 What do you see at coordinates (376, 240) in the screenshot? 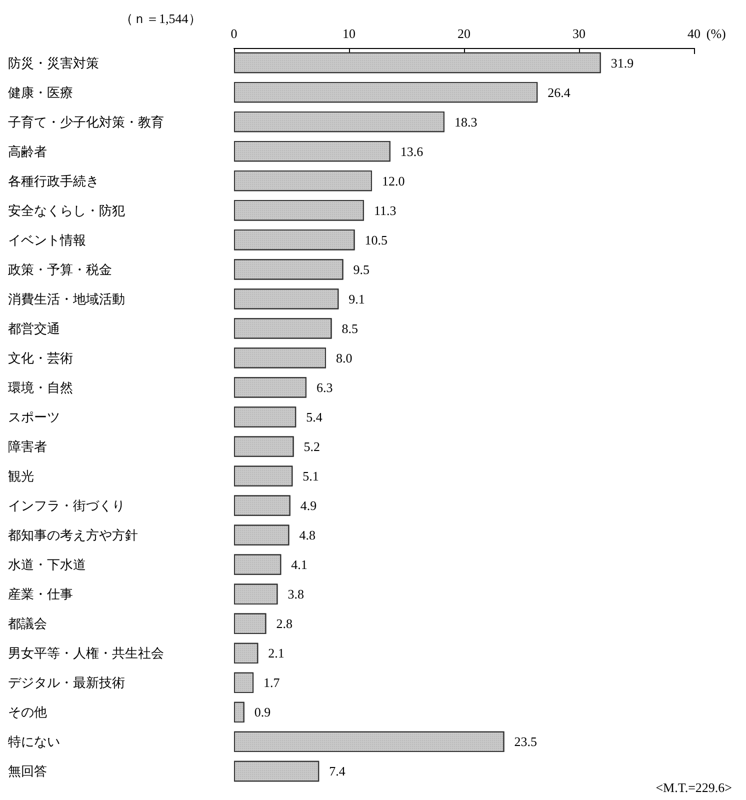
I see `data-label: 10.5` at bounding box center [376, 240].